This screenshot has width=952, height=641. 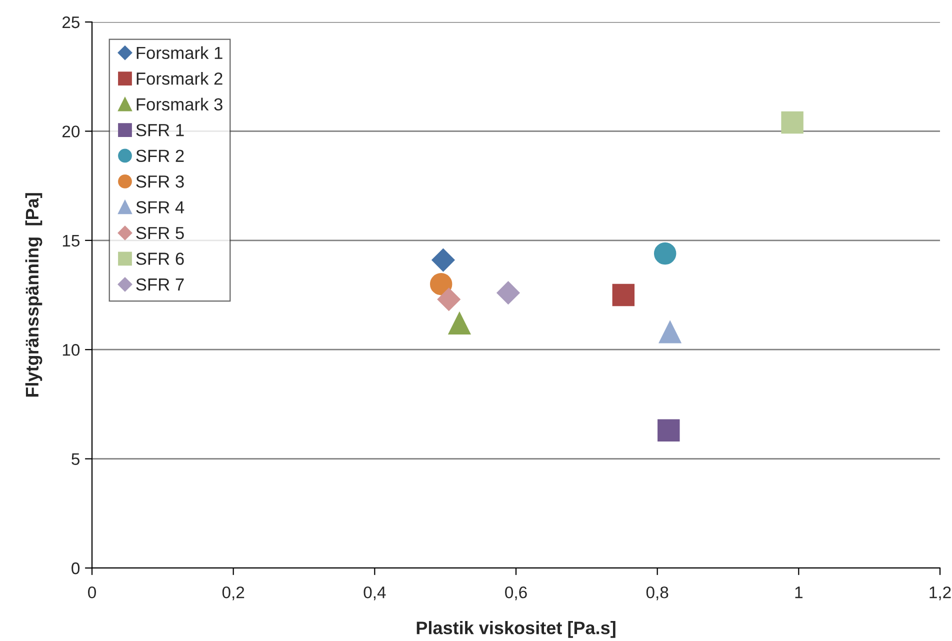 I want to click on y-tick-label: 5, so click(x=76, y=459).